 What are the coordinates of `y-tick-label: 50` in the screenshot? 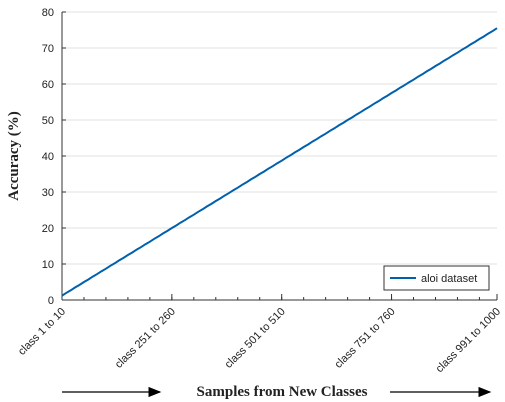 It's located at (48, 121).